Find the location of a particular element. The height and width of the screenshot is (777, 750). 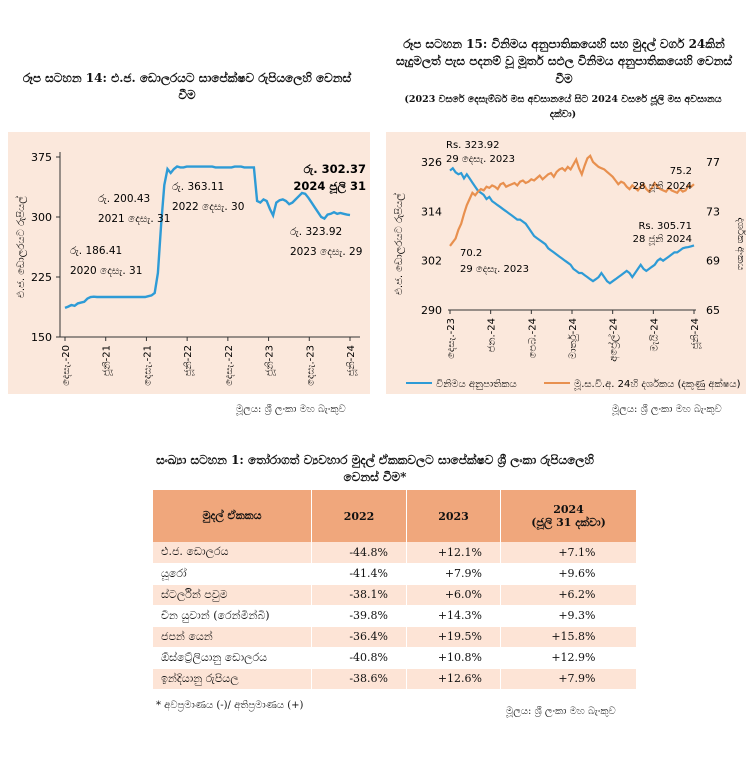

x-tick-label: දෙසැ.-20 is located at coordinates (66, 365).